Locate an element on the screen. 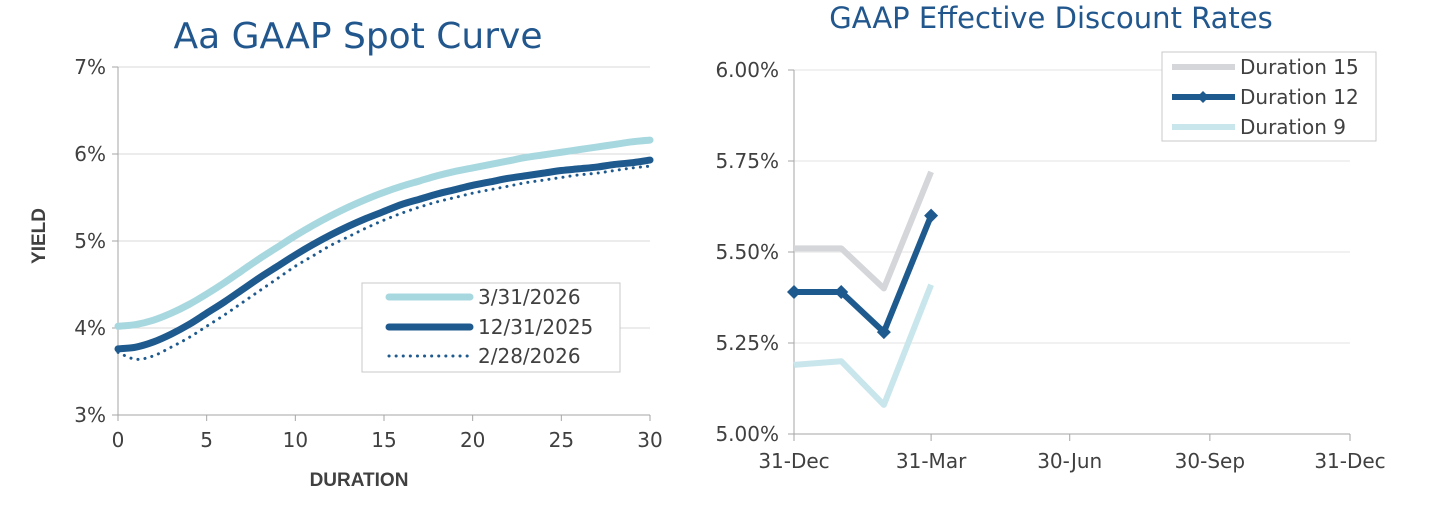 This screenshot has height=511, width=1444. discount-rates-x-ticks: 31-Dec 31-Mar 30-Jun 30-Sep 31-Dec is located at coordinates (1072, 453).